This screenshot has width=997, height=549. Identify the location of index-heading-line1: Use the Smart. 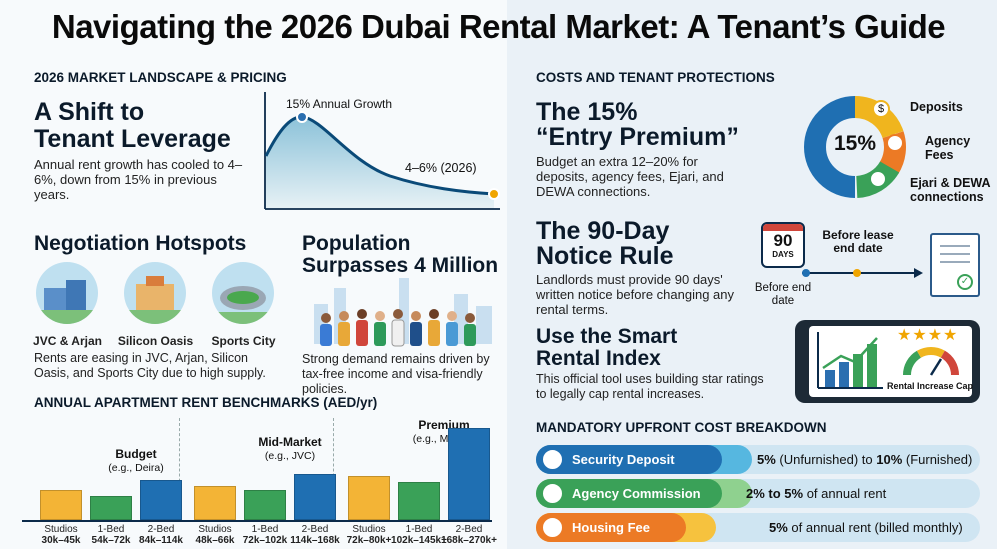
(607, 336).